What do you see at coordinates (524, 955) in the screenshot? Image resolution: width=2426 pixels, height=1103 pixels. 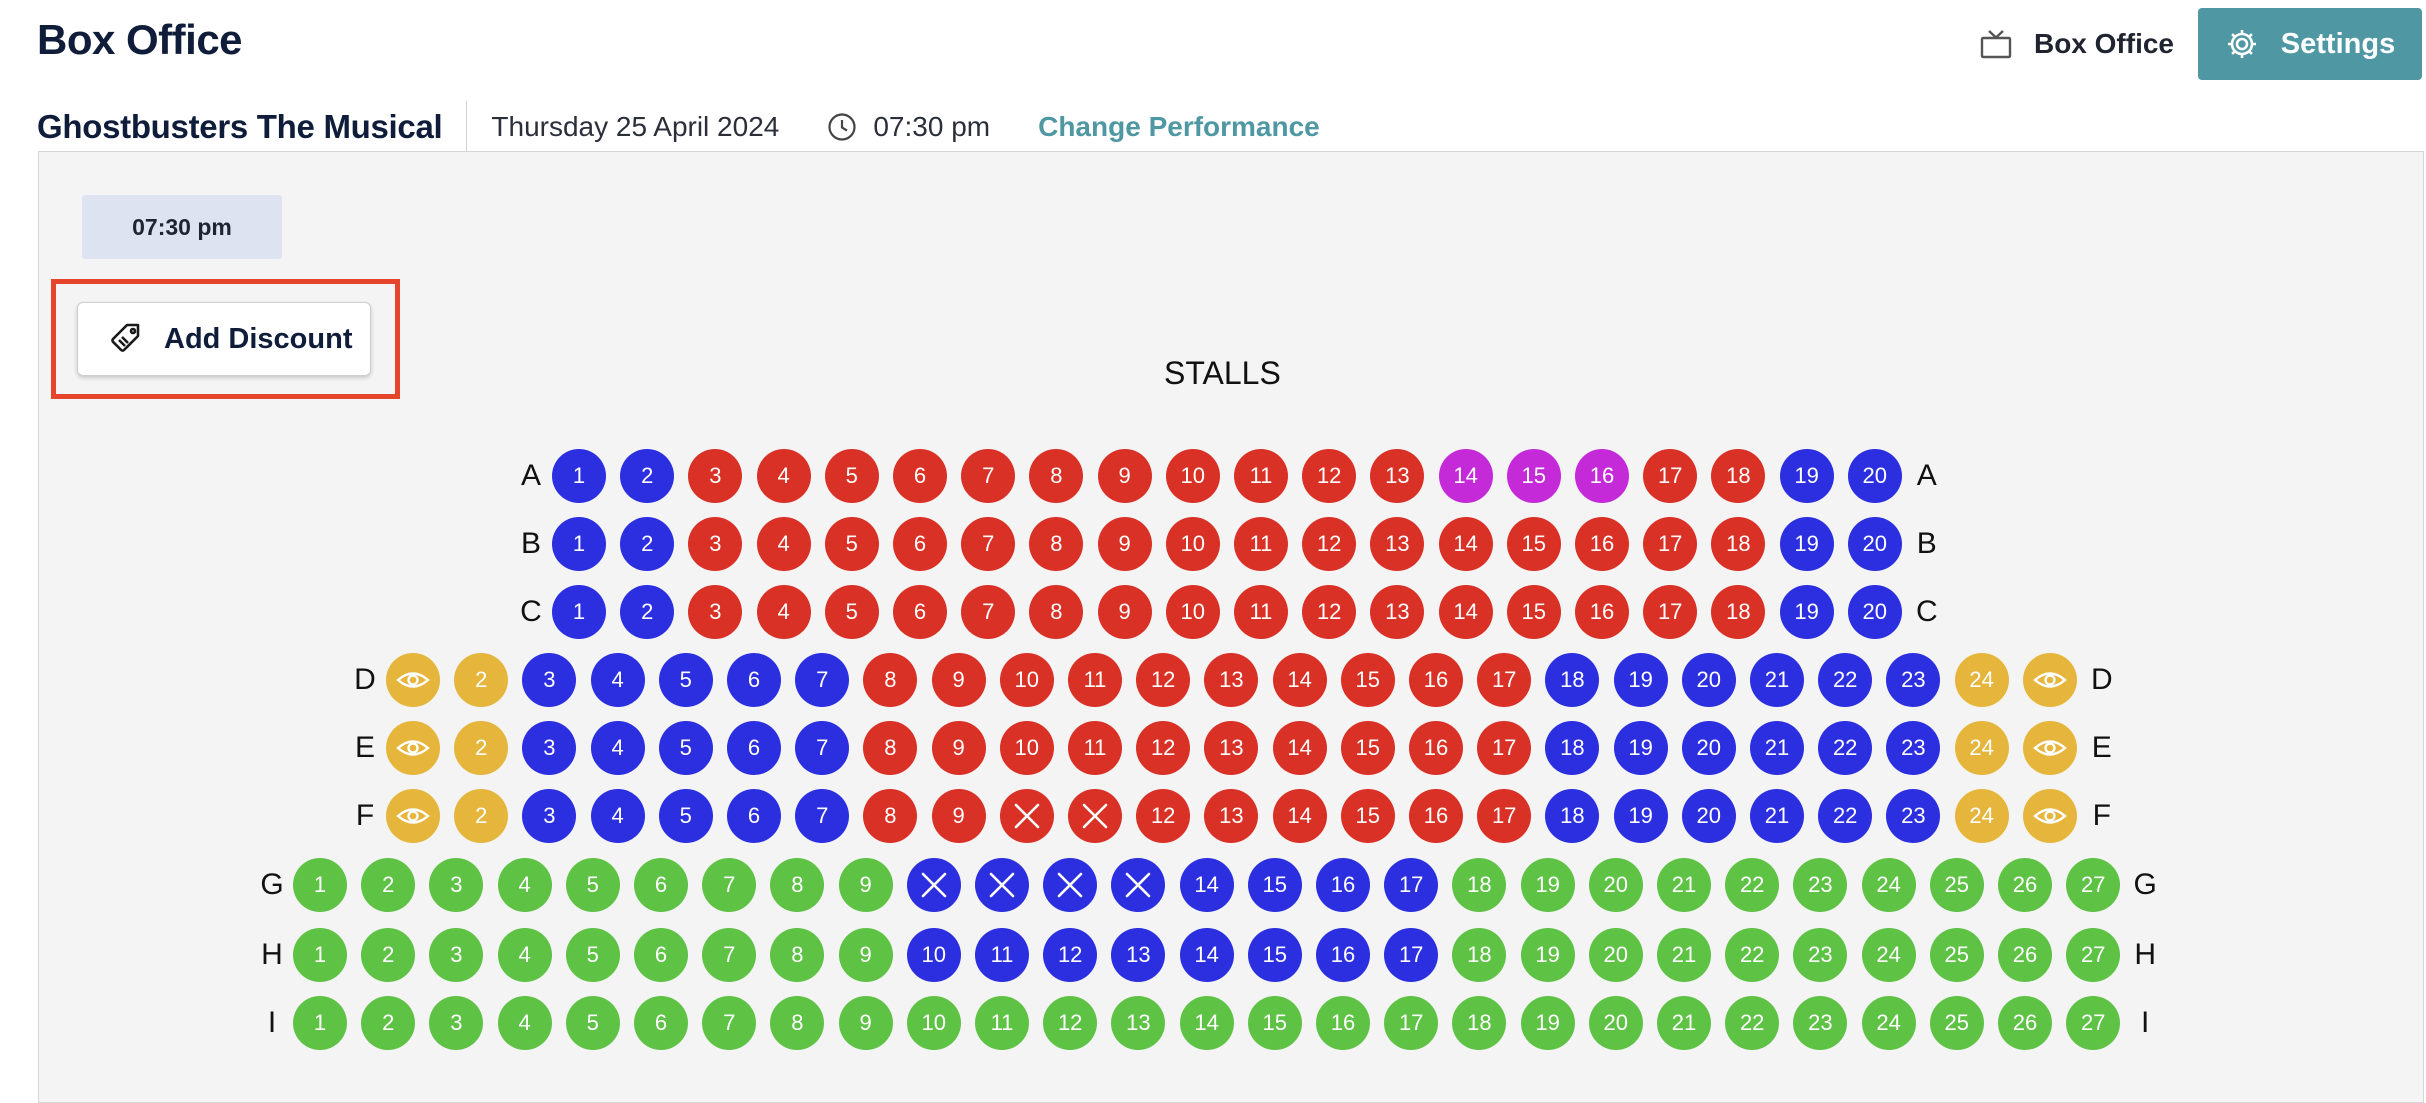 I see `seat: 4` at bounding box center [524, 955].